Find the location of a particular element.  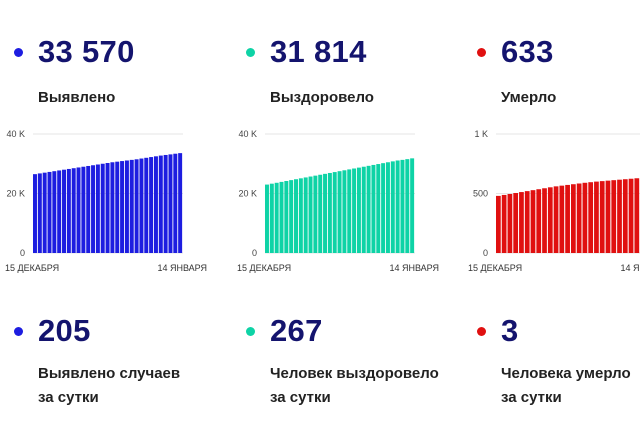

deaths-total: 633 is located at coordinates (527, 51).